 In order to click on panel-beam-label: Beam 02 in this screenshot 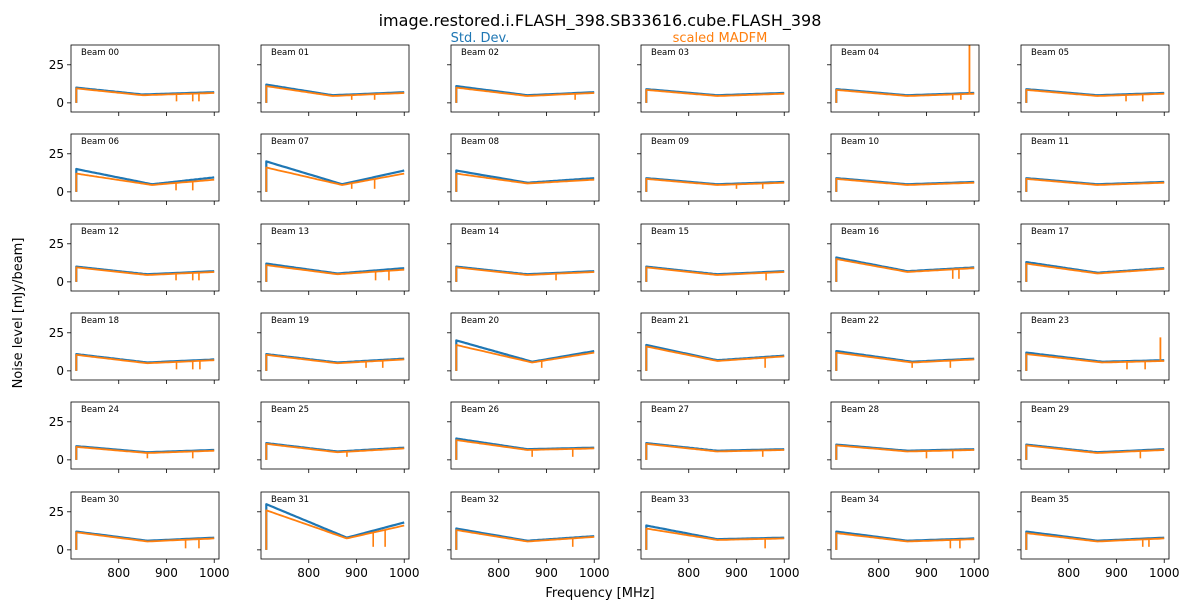, I will do `click(480, 53)`.